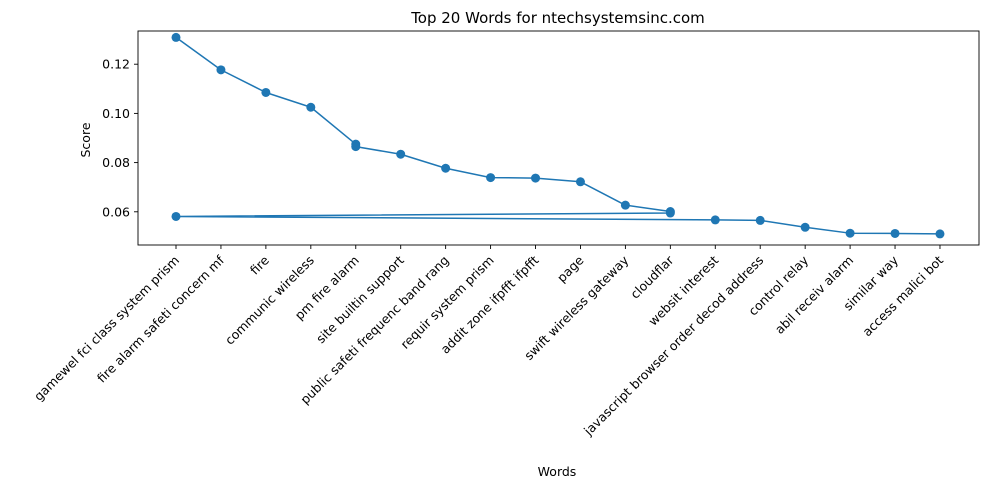  What do you see at coordinates (116, 211) in the screenshot?
I see `y-tick-label: 0.06` at bounding box center [116, 211].